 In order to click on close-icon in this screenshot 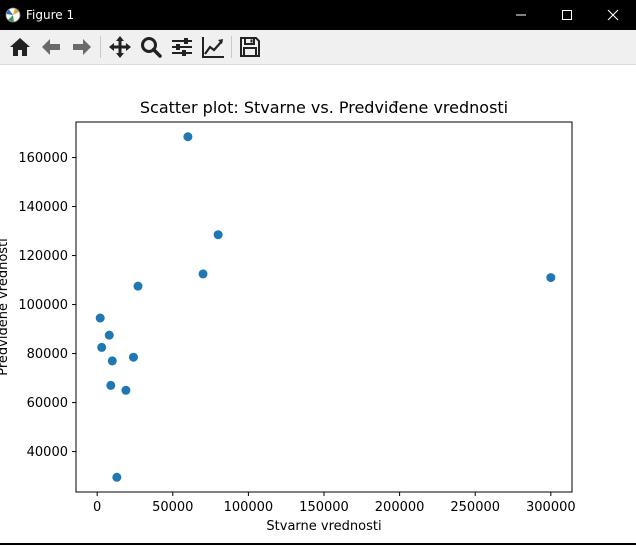, I will do `click(613, 15)`.